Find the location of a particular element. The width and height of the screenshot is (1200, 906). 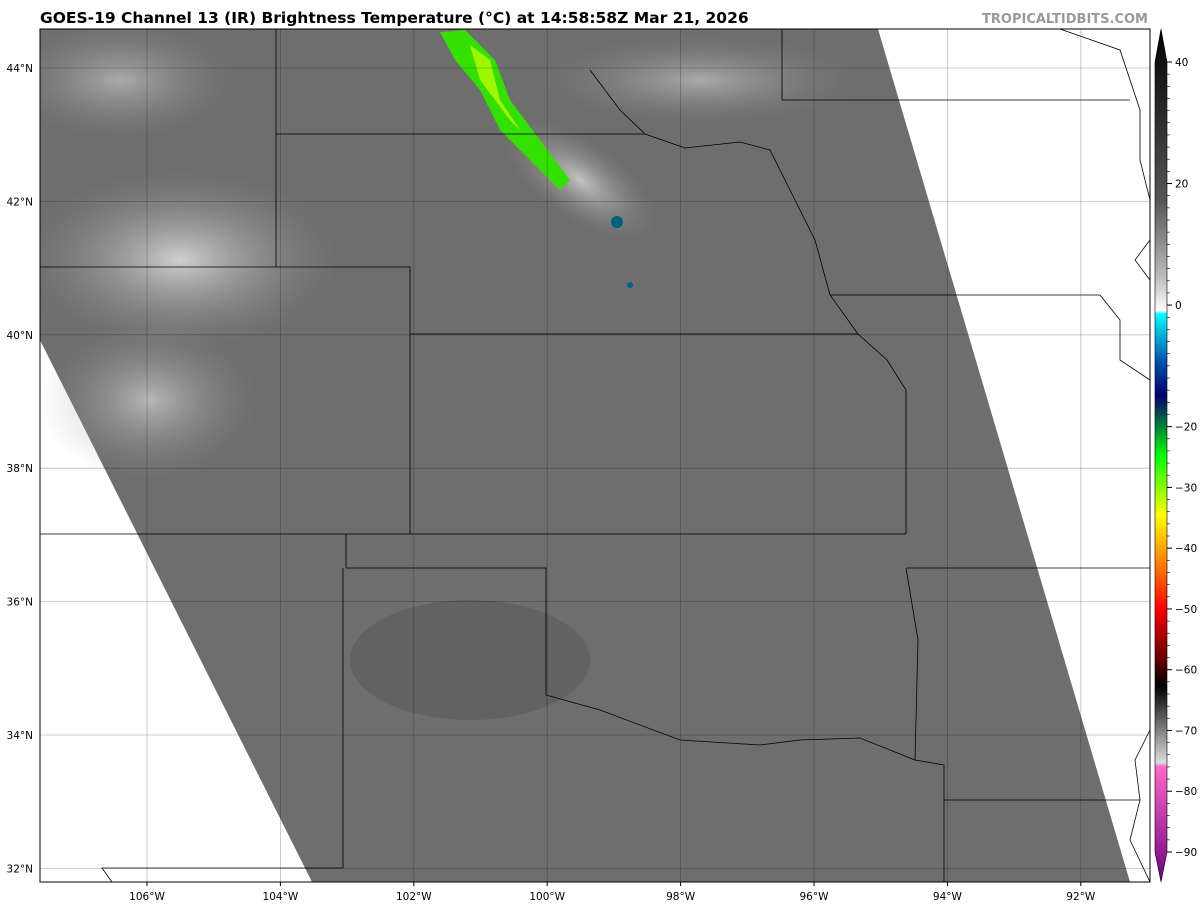

lat-label: 40°N is located at coordinates (20, 336).